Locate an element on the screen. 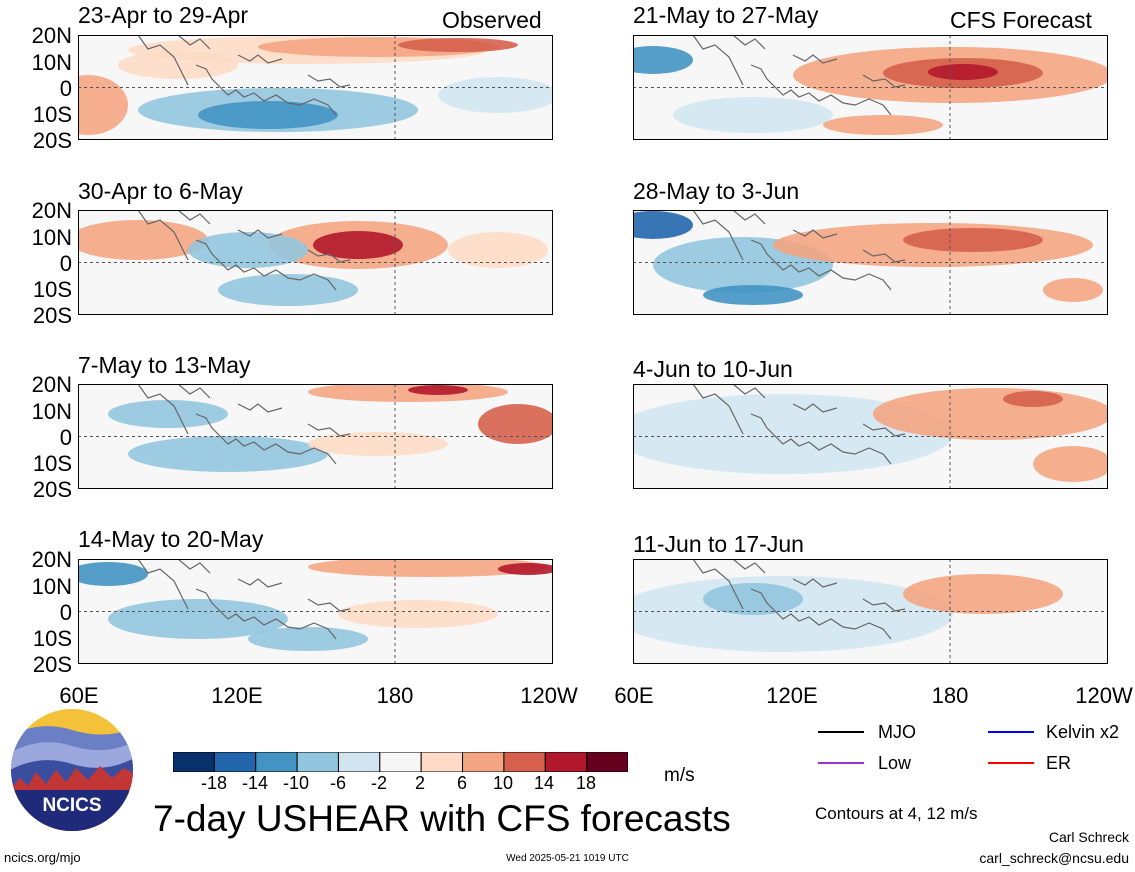 This screenshot has width=1135, height=872. colorbar is located at coordinates (400, 762).